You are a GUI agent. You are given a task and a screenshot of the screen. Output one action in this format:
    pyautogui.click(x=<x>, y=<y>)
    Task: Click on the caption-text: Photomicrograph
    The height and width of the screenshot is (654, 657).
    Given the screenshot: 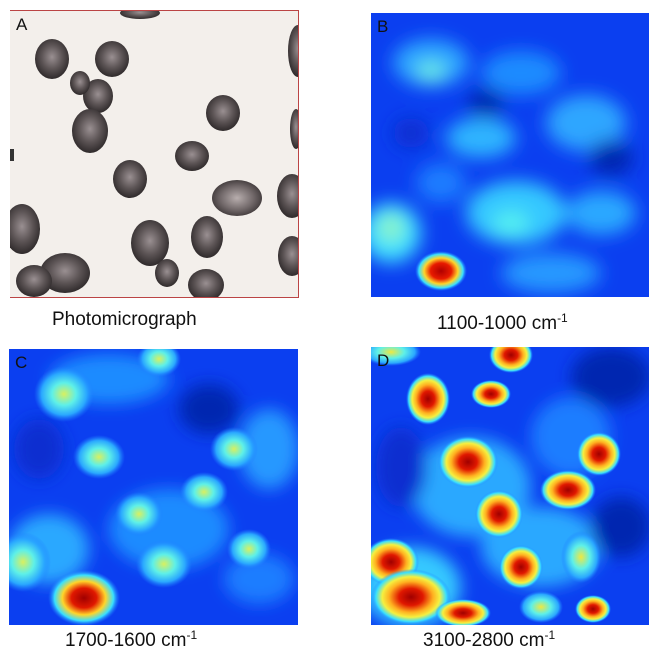 What is the action you would take?
    pyautogui.click(x=124, y=319)
    